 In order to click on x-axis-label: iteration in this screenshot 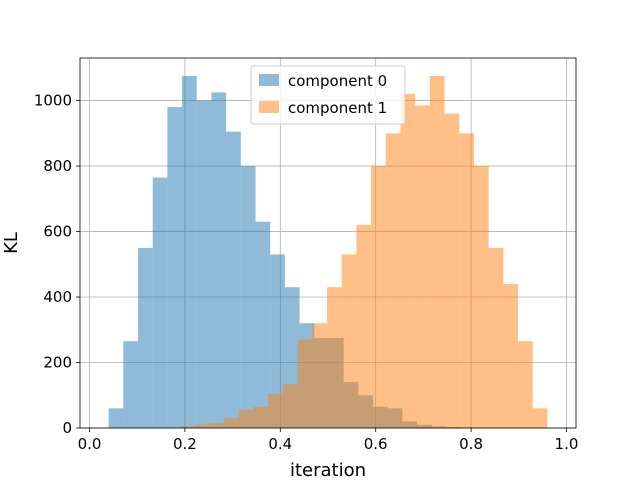, I will do `click(328, 470)`.